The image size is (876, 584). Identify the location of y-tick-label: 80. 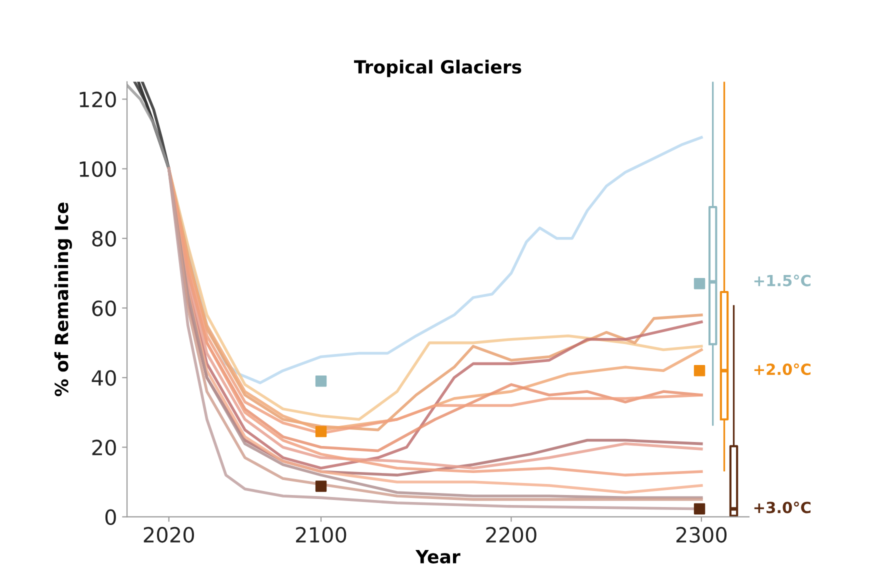
(104, 238).